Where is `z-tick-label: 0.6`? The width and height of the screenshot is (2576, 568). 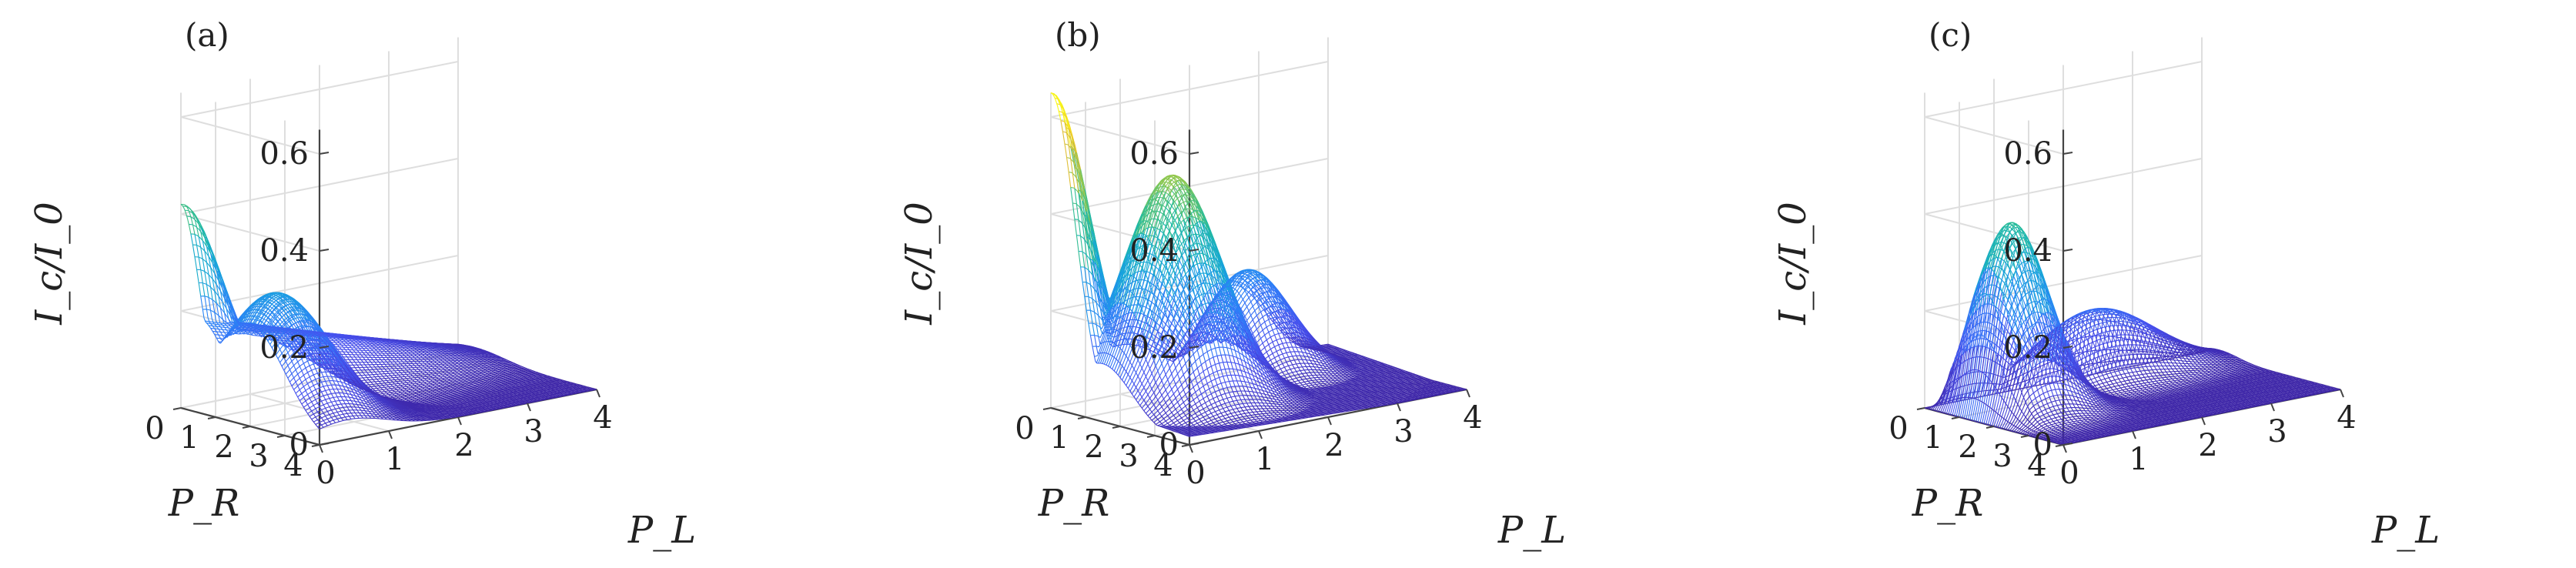
z-tick-label: 0.6 is located at coordinates (1154, 154).